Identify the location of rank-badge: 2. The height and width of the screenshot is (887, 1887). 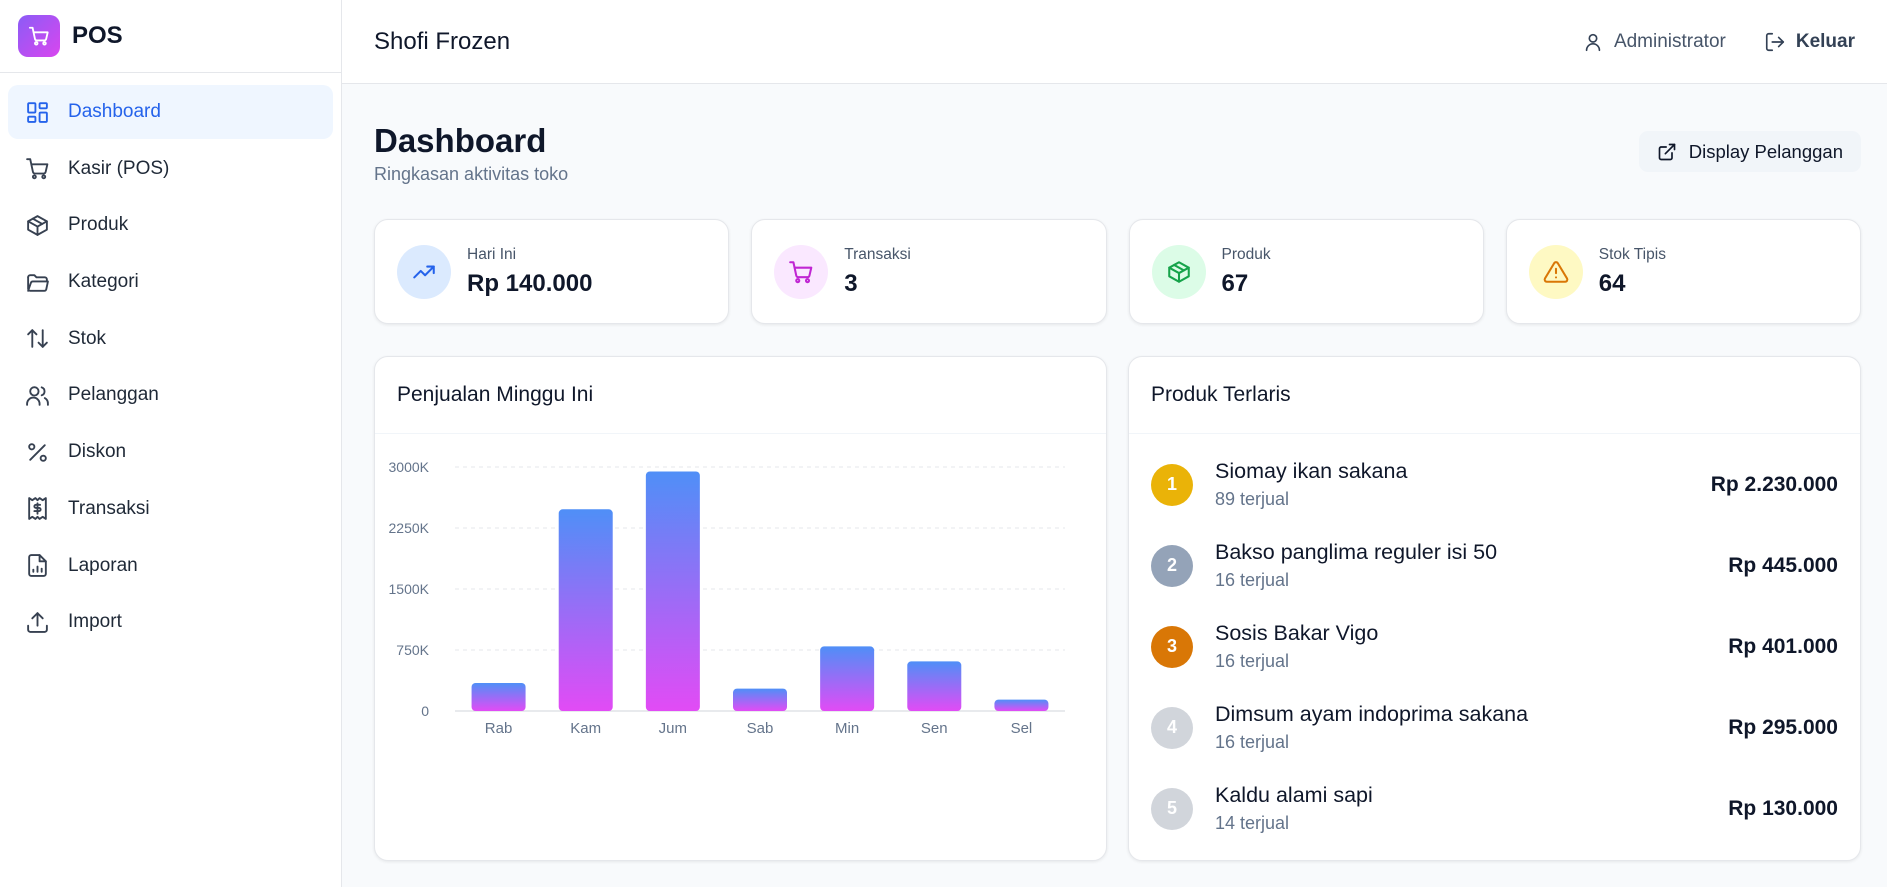
(1172, 565).